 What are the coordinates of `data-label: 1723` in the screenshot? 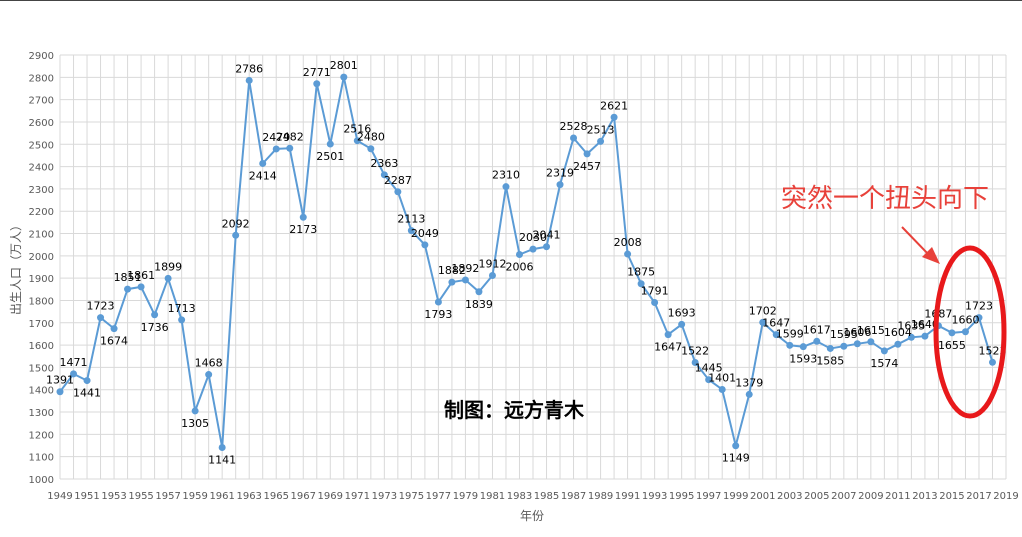 It's located at (979, 306).